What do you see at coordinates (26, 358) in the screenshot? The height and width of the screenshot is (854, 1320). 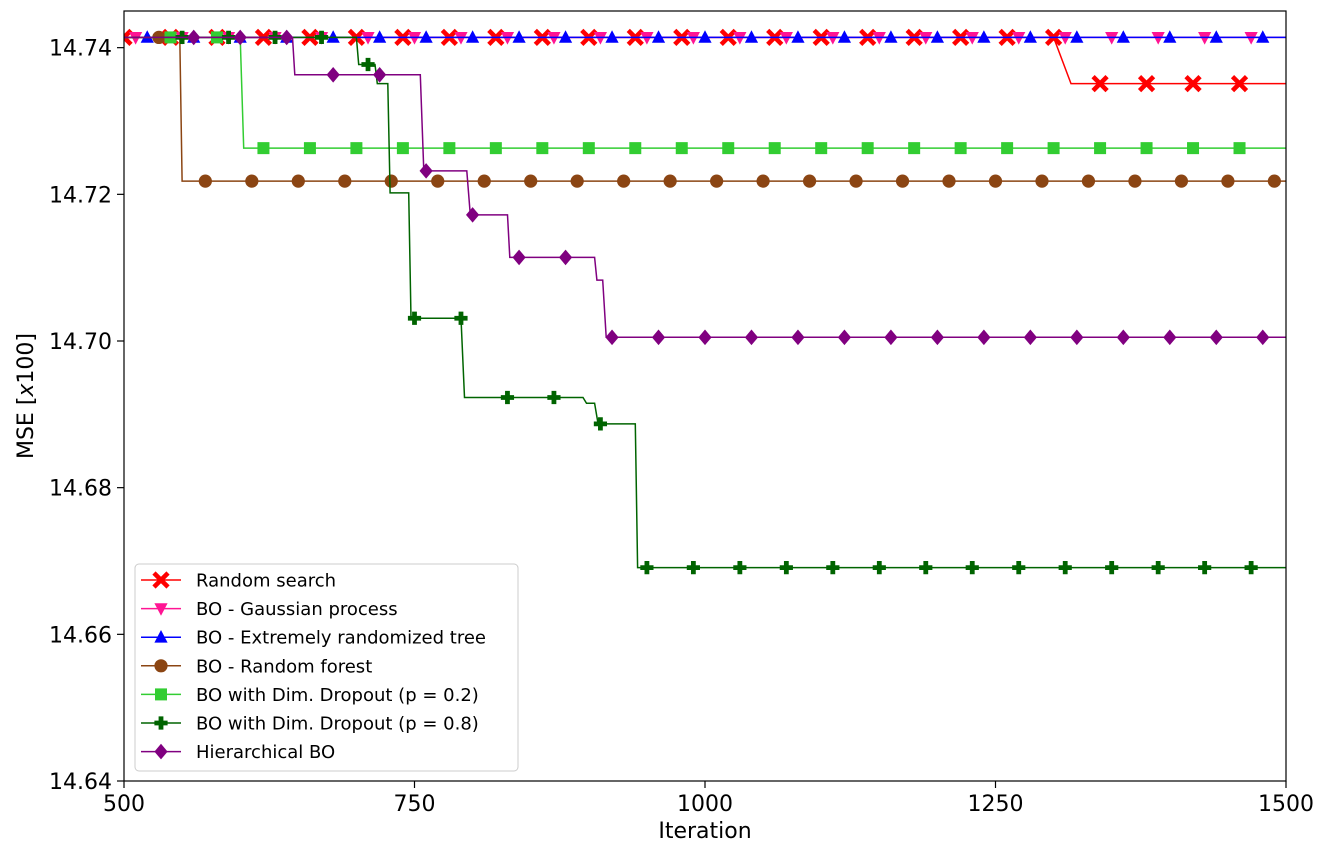 I see `y-axis-label-suffix: 100]` at bounding box center [26, 358].